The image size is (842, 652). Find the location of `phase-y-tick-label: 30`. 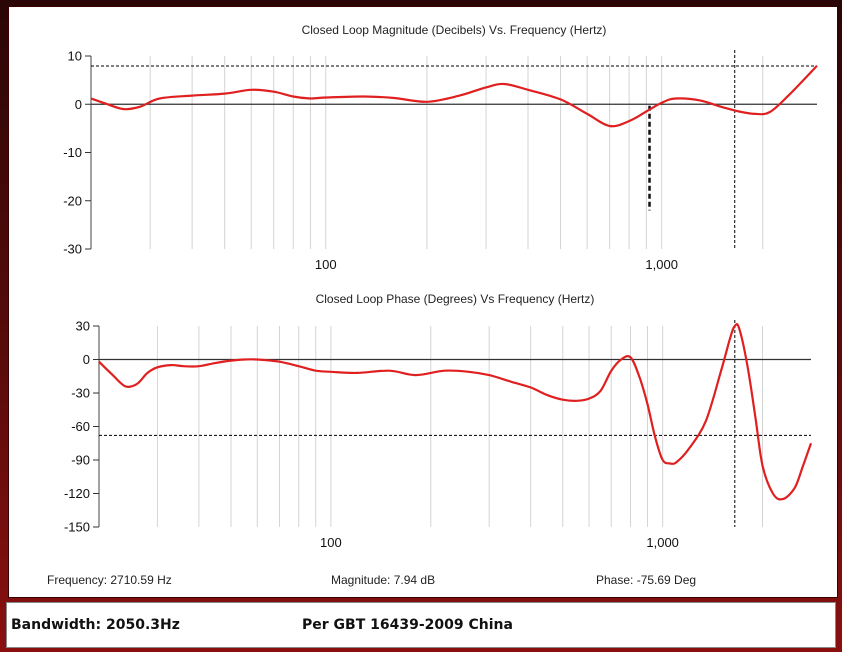

phase-y-tick-label: 30 is located at coordinates (83, 326).